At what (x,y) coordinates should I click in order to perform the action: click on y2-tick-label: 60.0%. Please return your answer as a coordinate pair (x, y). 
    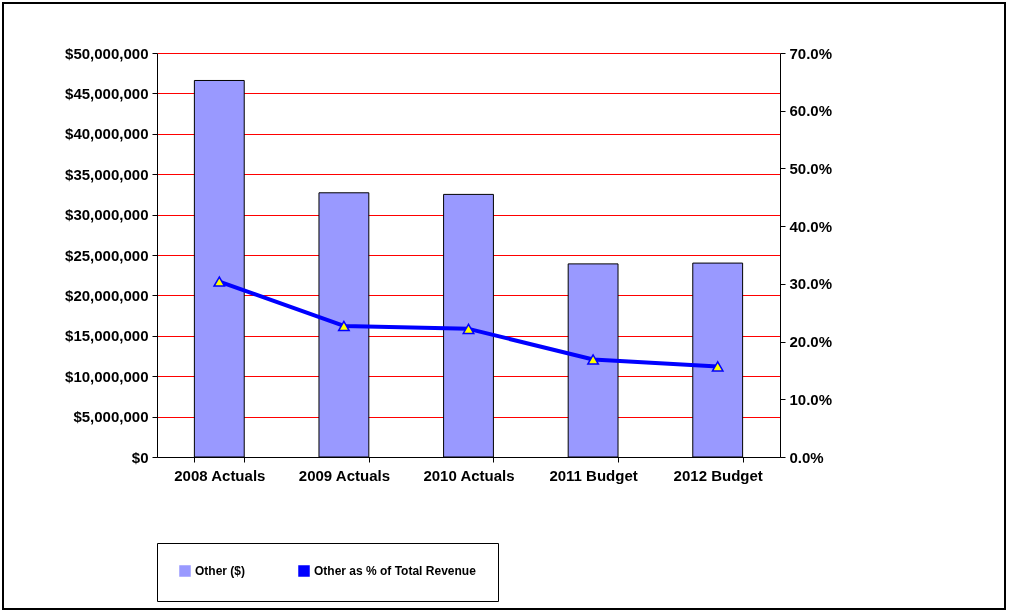
    Looking at the image, I should click on (811, 111).